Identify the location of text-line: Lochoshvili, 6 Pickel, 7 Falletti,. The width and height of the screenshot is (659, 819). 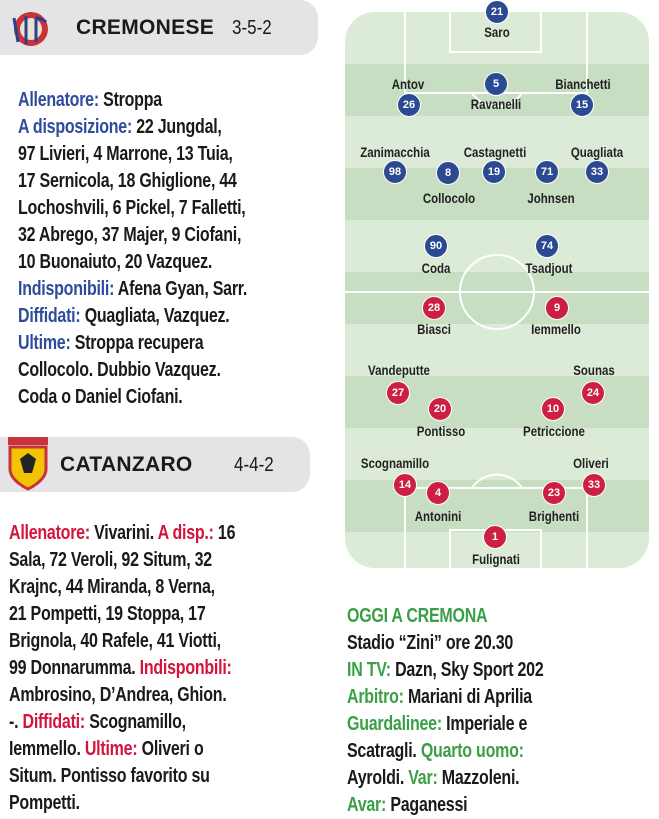
(132, 208).